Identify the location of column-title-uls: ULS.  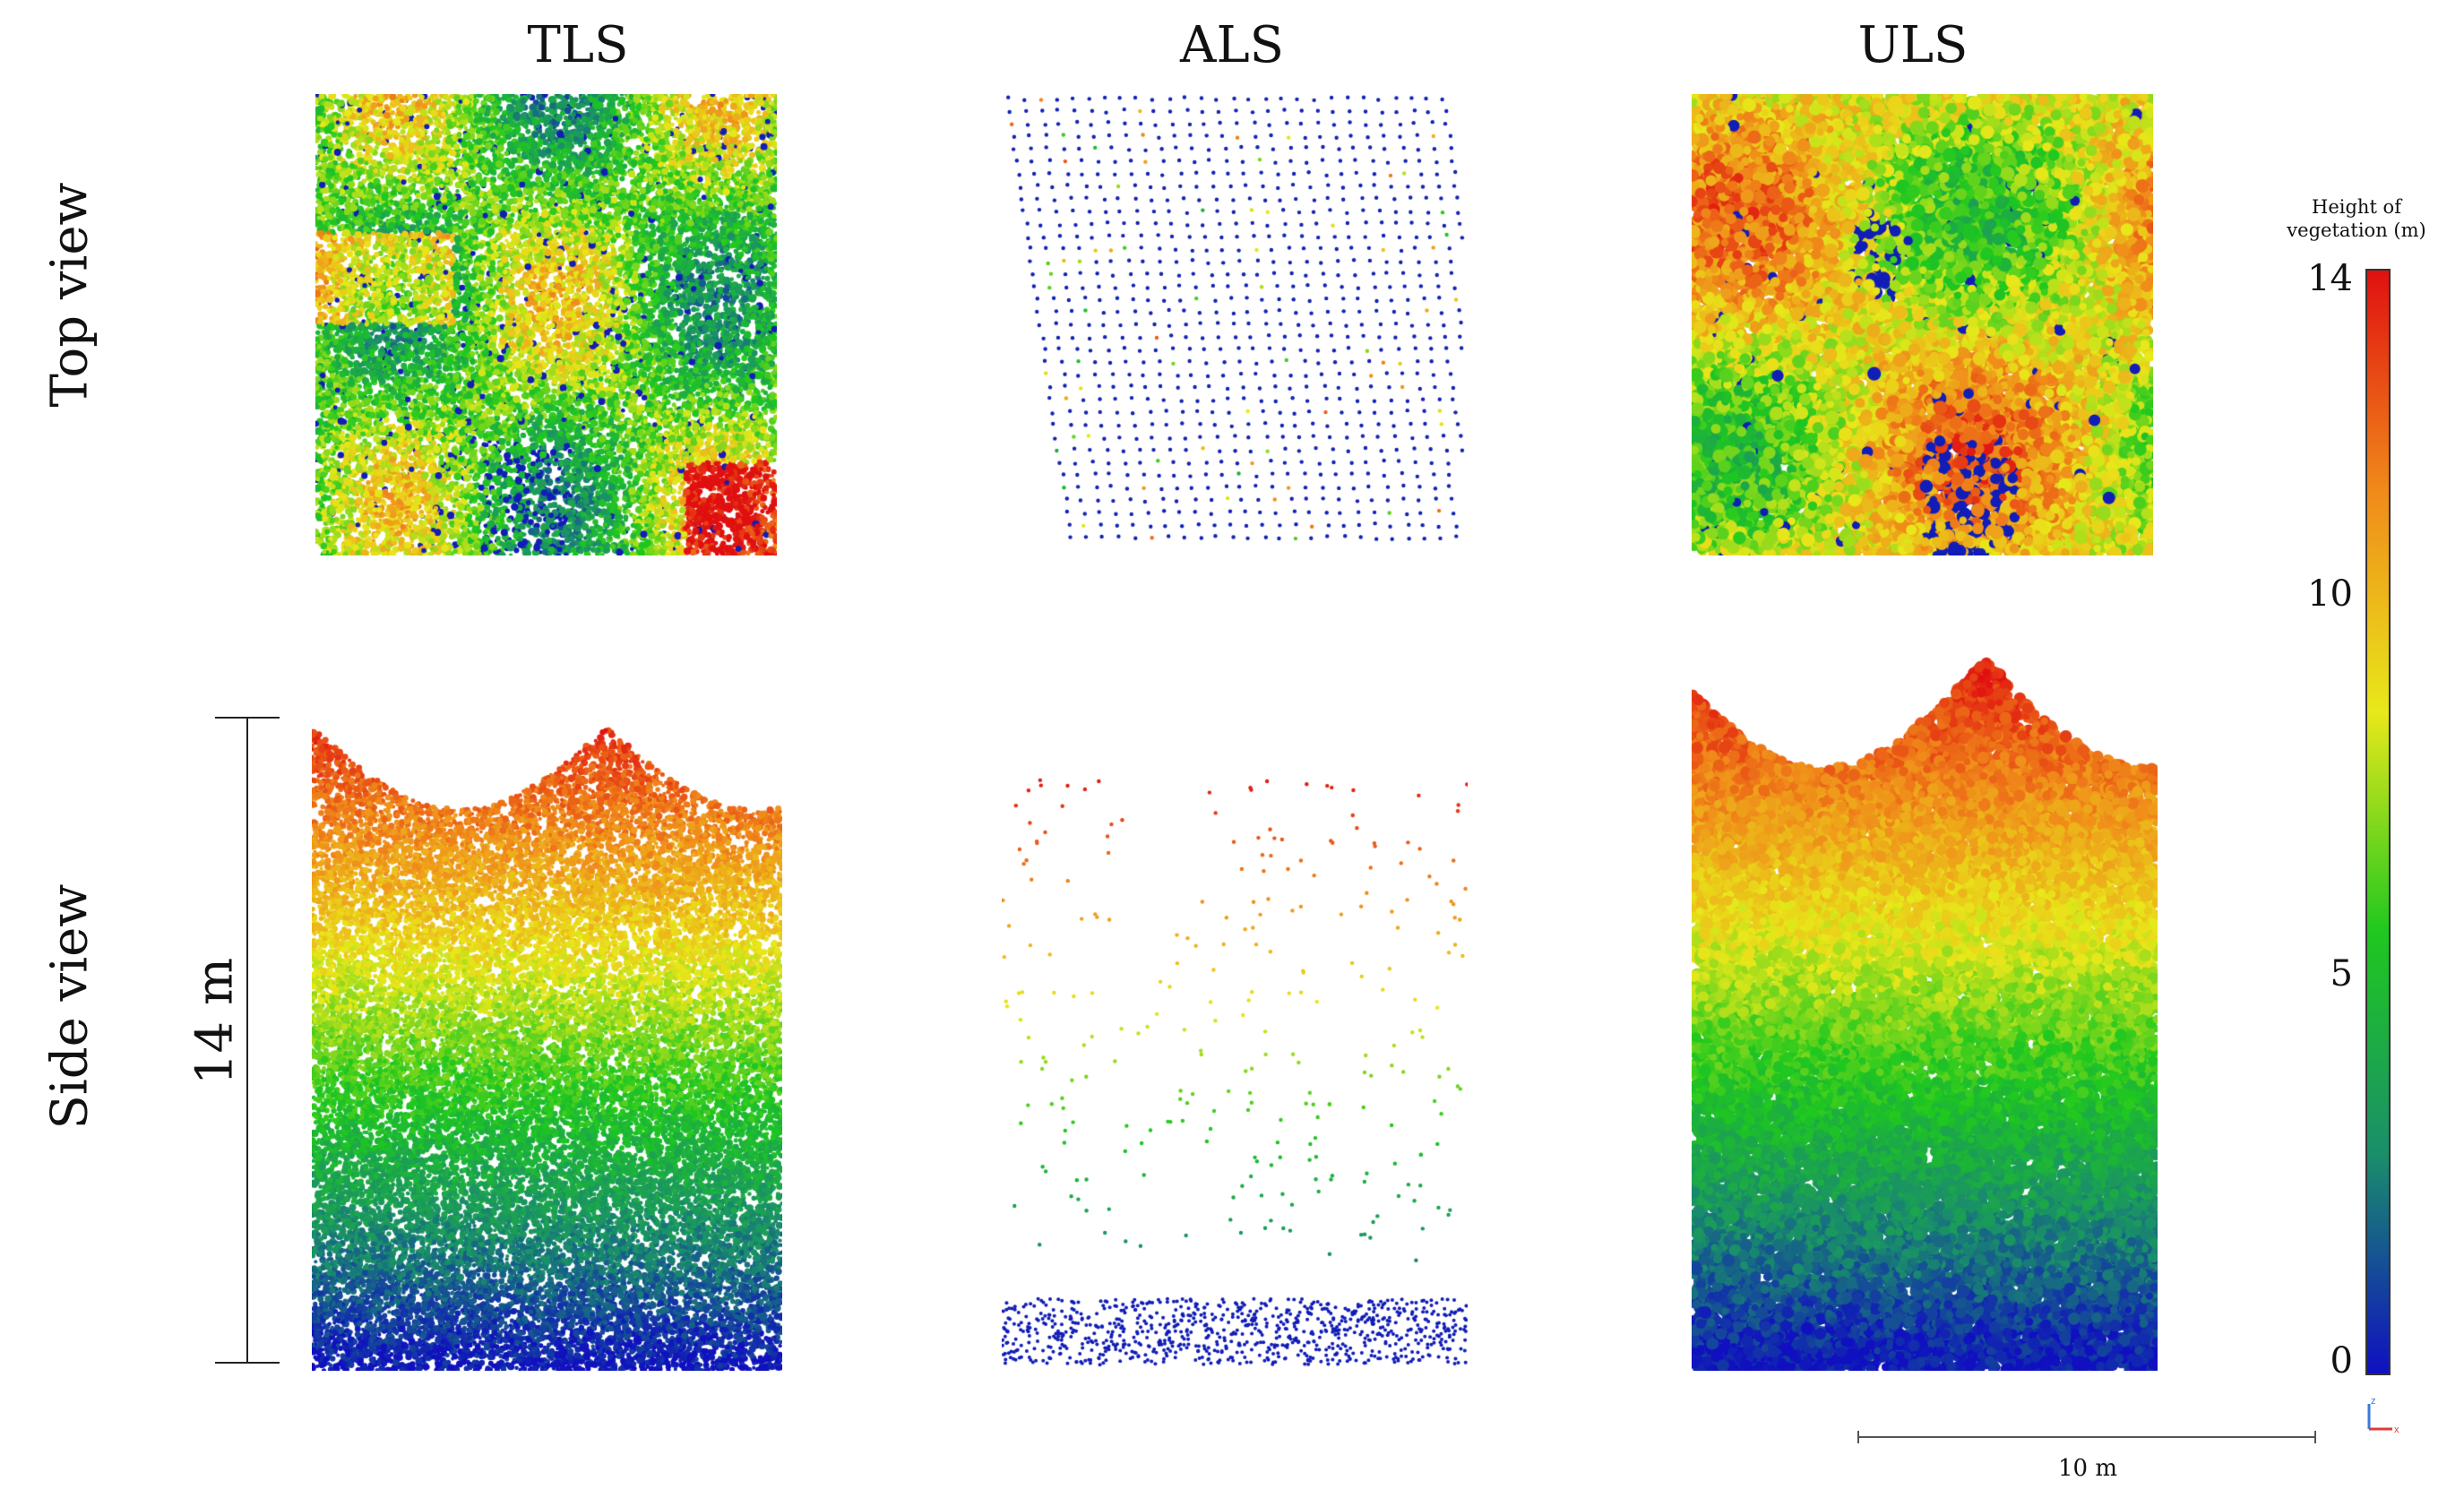
(1913, 45).